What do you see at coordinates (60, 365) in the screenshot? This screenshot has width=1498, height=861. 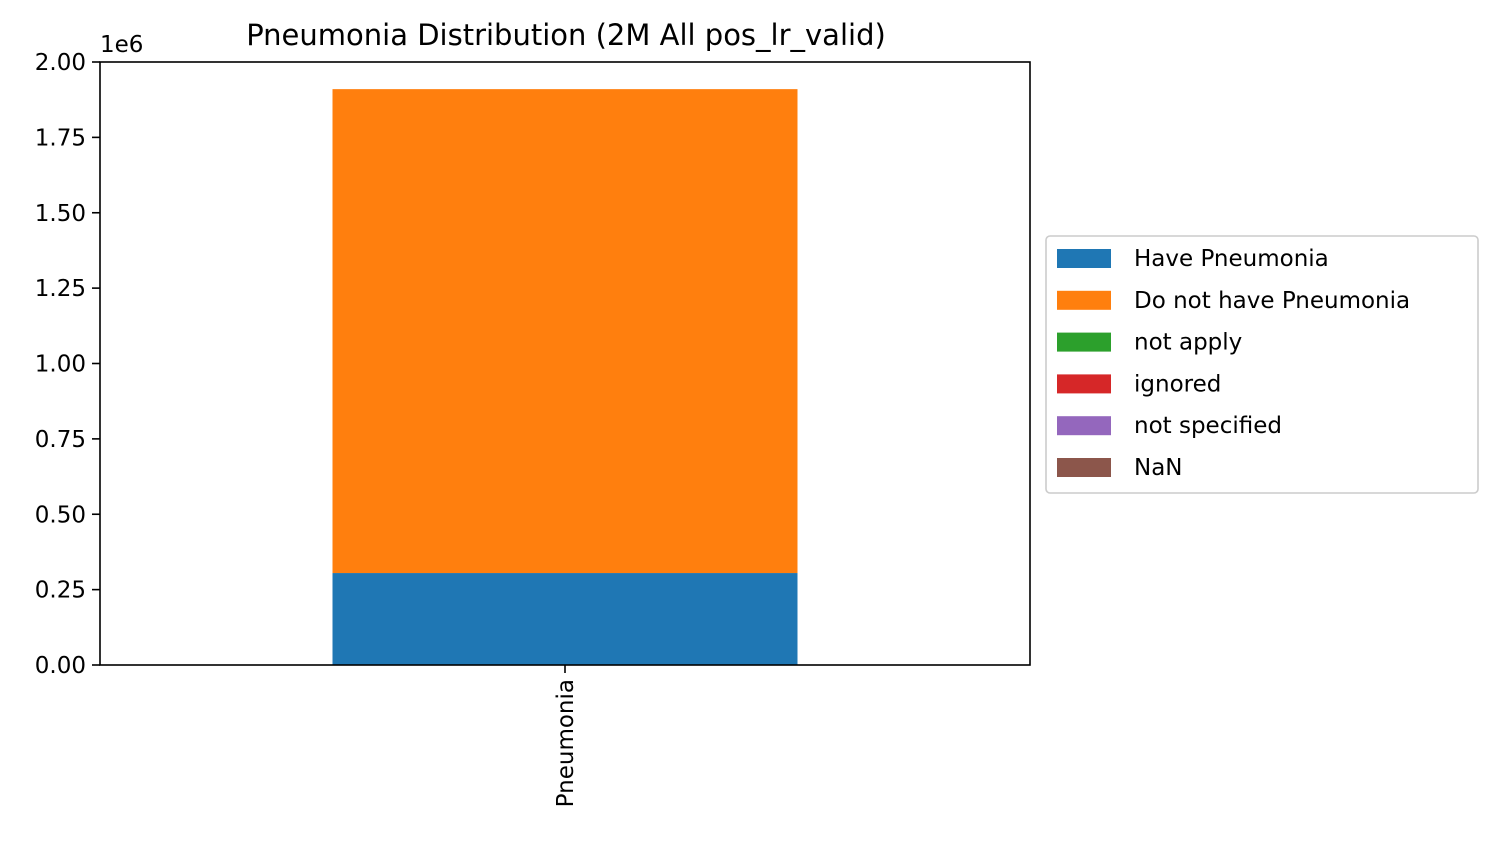 I see `y-tick-label: 1.00` at bounding box center [60, 365].